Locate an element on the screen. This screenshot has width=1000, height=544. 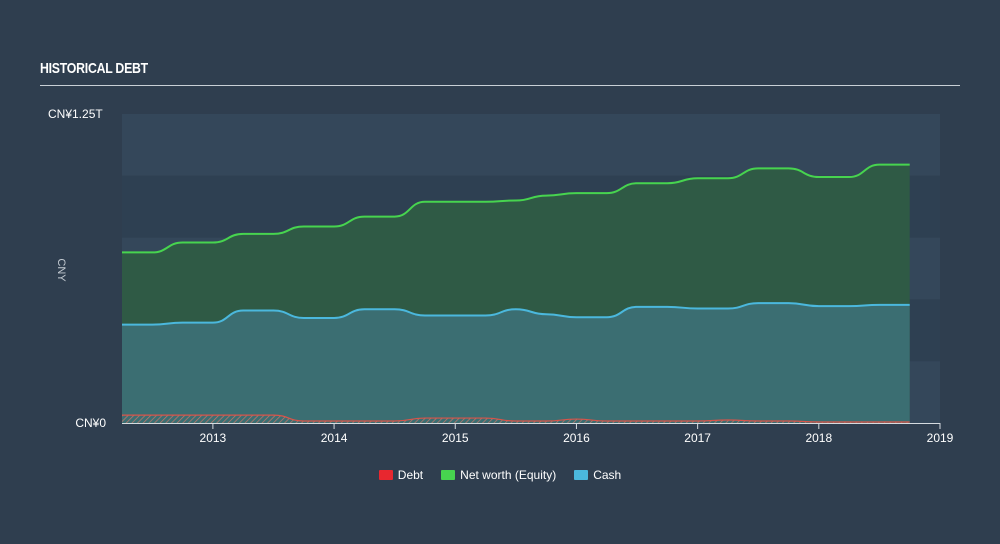
legend-item-debt: Debt is located at coordinates (401, 475).